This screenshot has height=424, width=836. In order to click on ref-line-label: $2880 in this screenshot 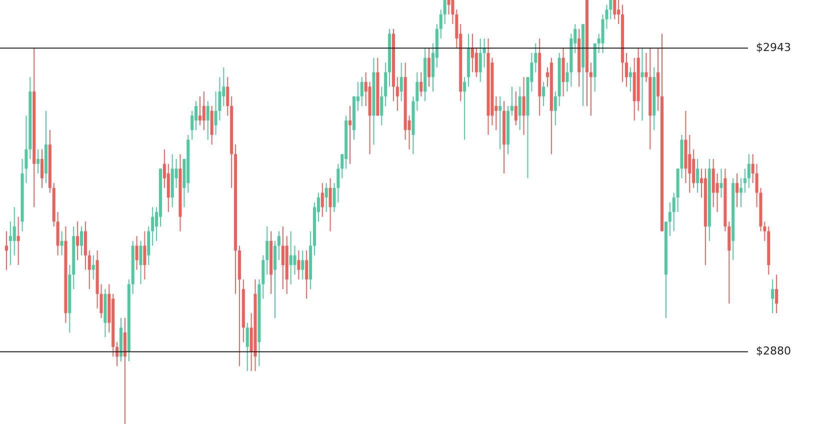, I will do `click(773, 351)`.